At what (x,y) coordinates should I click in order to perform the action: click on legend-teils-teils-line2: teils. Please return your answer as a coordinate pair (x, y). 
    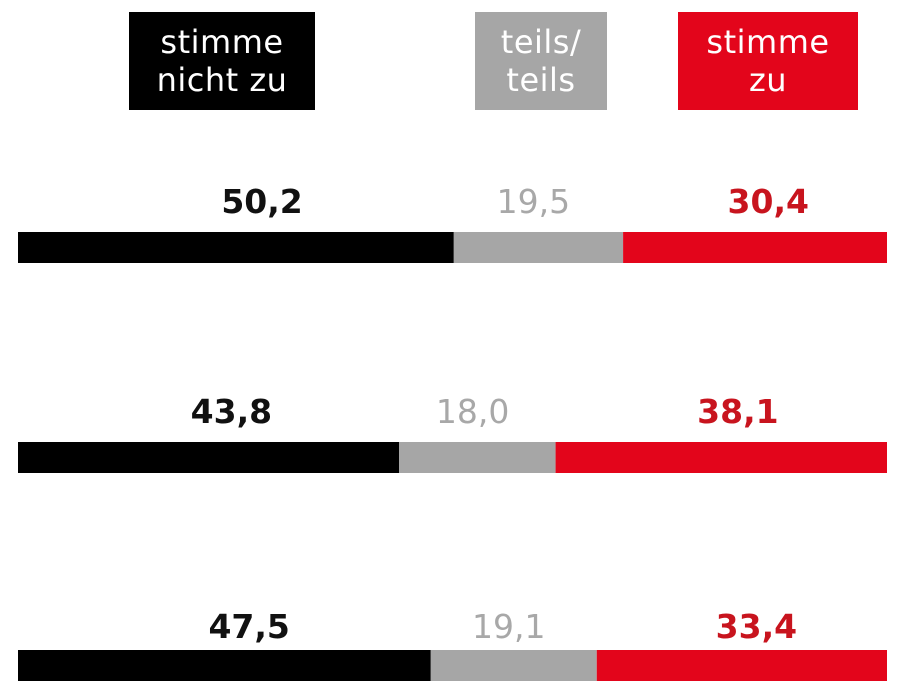
    Looking at the image, I should click on (541, 80).